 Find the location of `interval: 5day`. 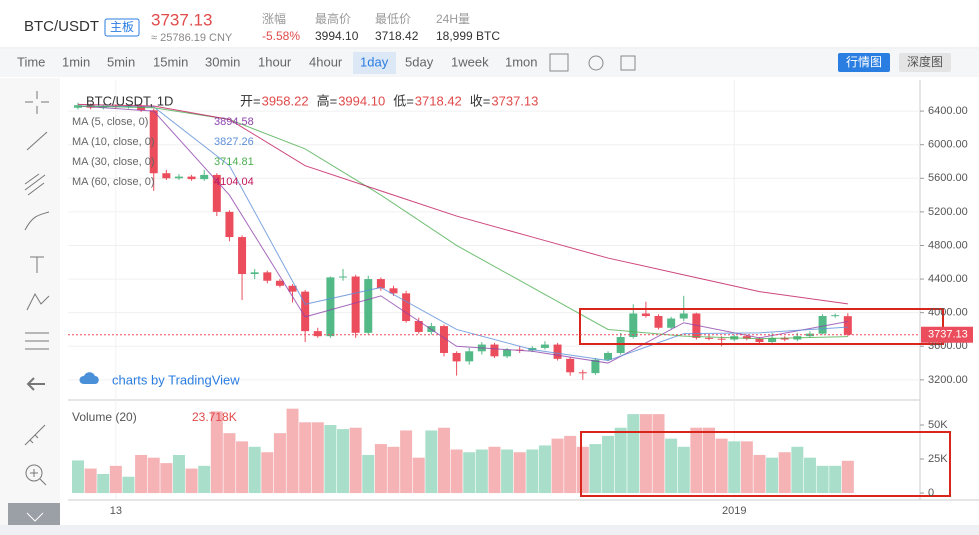

interval: 5day is located at coordinates (419, 61).